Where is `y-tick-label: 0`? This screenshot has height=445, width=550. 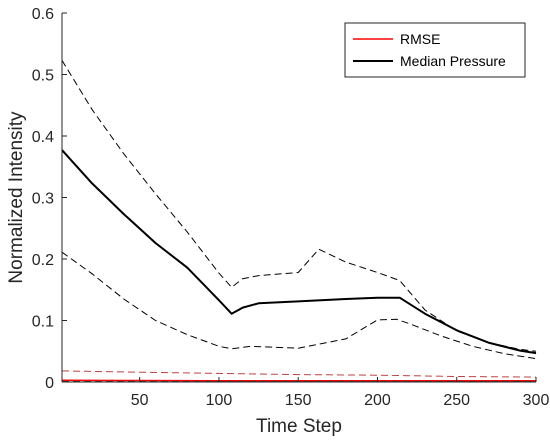 y-tick-label: 0 is located at coordinates (49, 383).